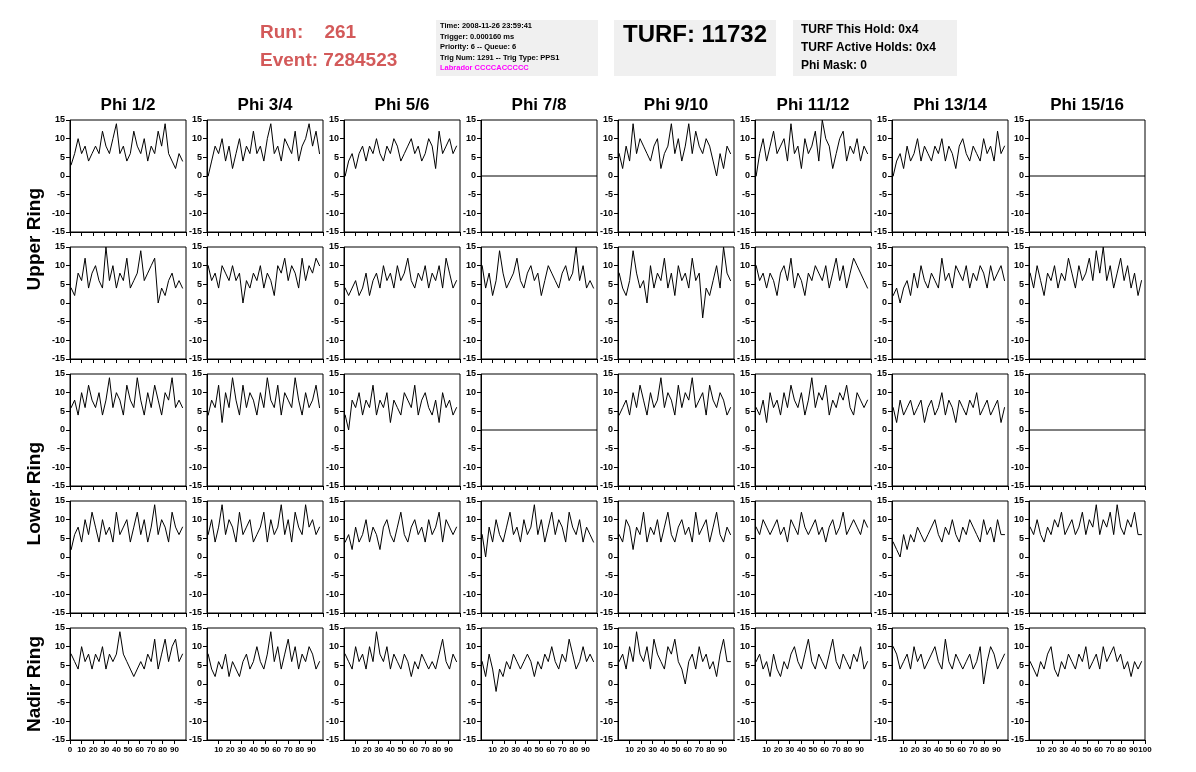 The width and height of the screenshot is (1196, 772). I want to click on chart-title: Phi 3/4, so click(265, 105).